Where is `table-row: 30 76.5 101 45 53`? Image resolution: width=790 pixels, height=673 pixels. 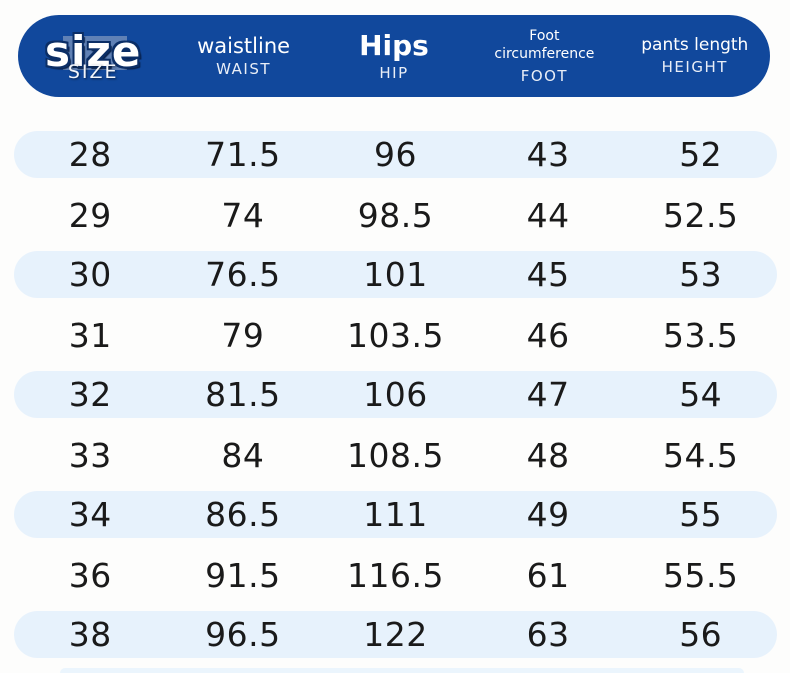 table-row: 30 76.5 101 45 53 is located at coordinates (395, 274).